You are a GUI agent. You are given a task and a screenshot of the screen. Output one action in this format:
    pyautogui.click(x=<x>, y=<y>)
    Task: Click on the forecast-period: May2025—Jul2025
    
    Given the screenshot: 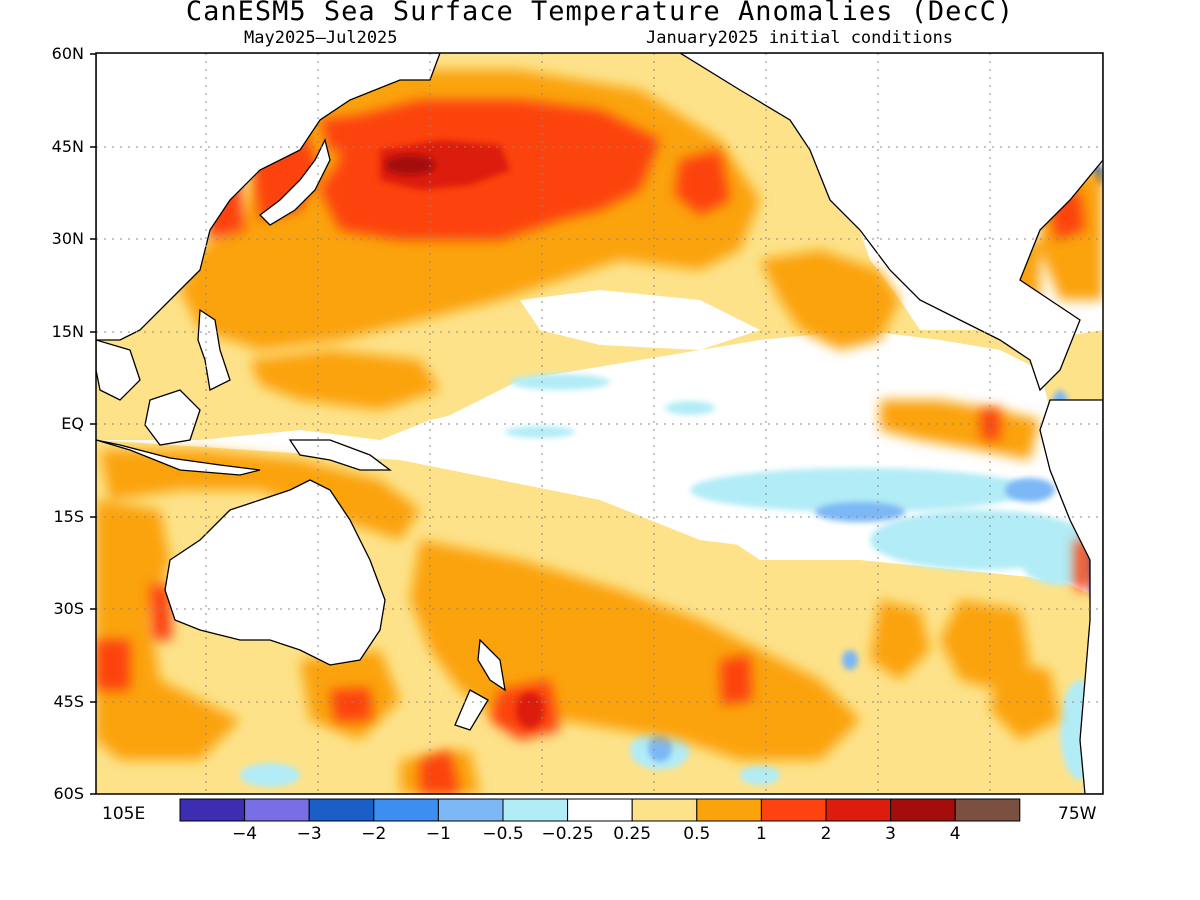 What is the action you would take?
    pyautogui.click(x=321, y=38)
    